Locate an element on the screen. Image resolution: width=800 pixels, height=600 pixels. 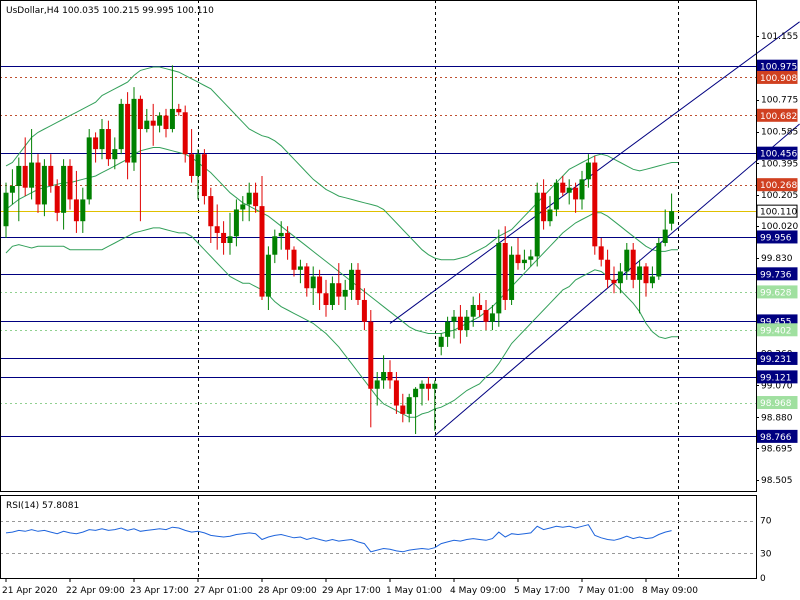
level-label-text: 99.956 is located at coordinates (776, 238).